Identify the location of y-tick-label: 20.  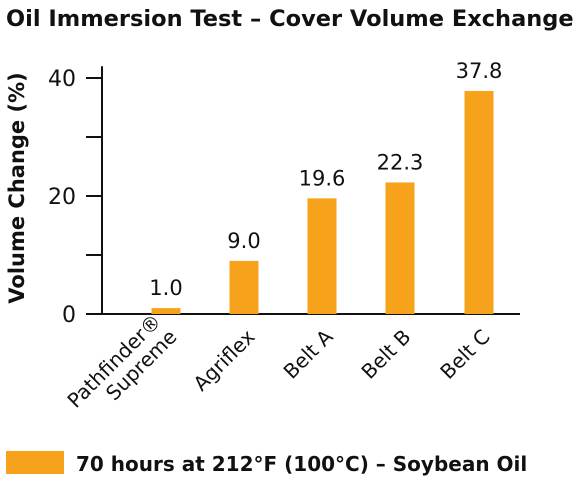
(62, 197).